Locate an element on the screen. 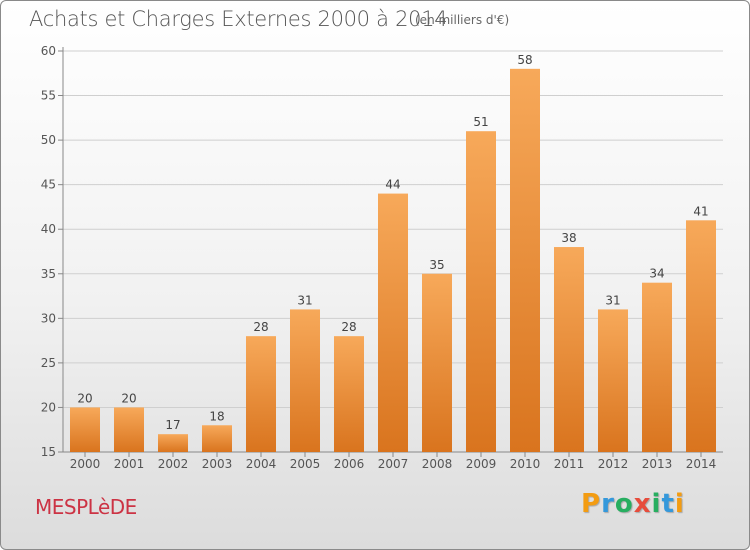  x-tick-label: 2010 is located at coordinates (525, 464).